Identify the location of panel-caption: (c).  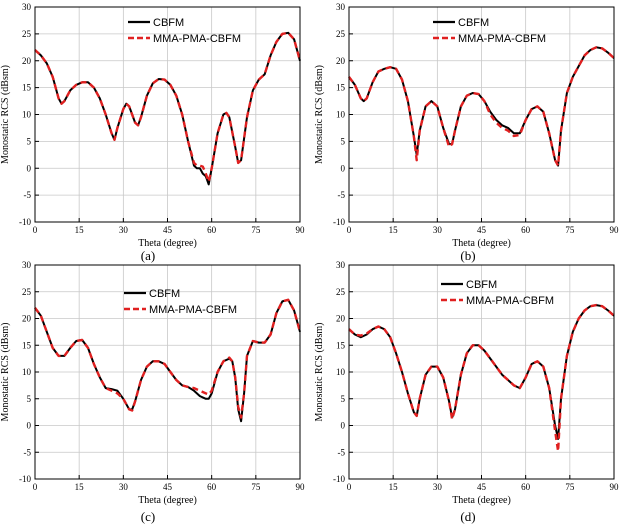
(148, 516).